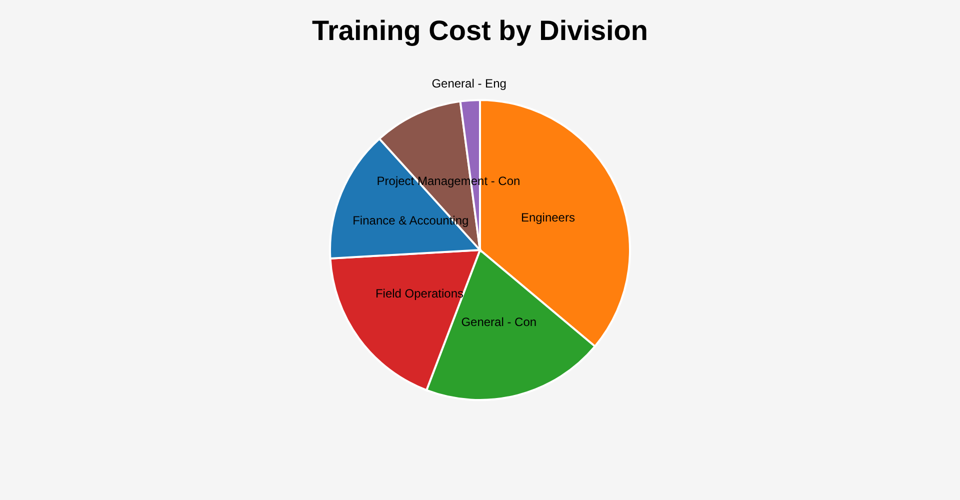  I want to click on slice-label: Engineers, so click(547, 217).